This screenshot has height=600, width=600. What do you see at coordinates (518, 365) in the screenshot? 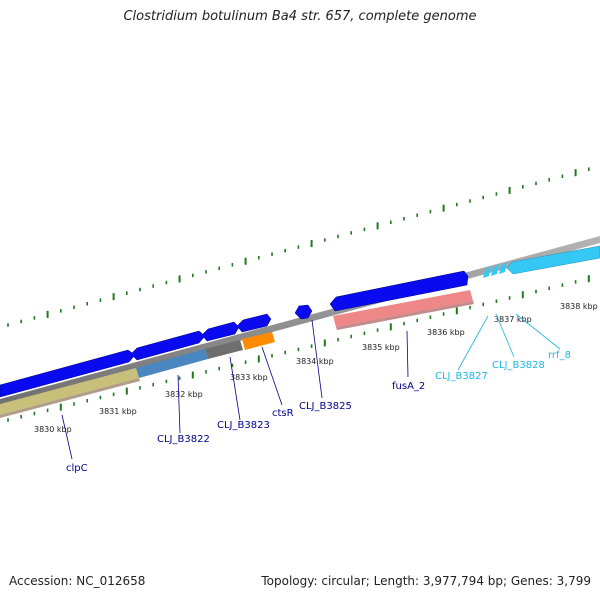
I see `gene-label-clj-b3828: CLJ_B3828` at bounding box center [518, 365].